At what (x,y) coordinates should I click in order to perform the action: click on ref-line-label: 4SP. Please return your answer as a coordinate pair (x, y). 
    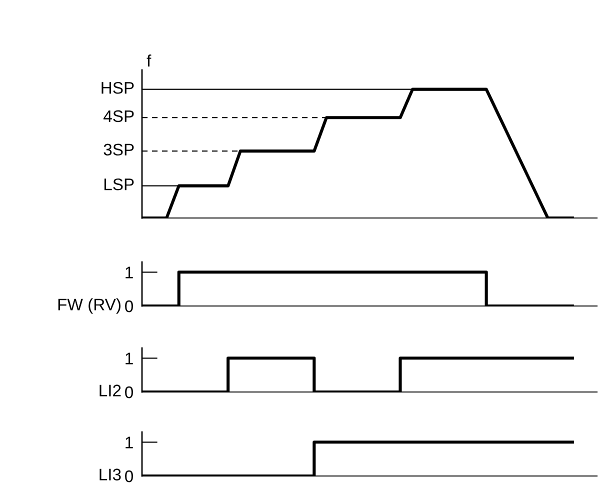
    Looking at the image, I should click on (119, 116).